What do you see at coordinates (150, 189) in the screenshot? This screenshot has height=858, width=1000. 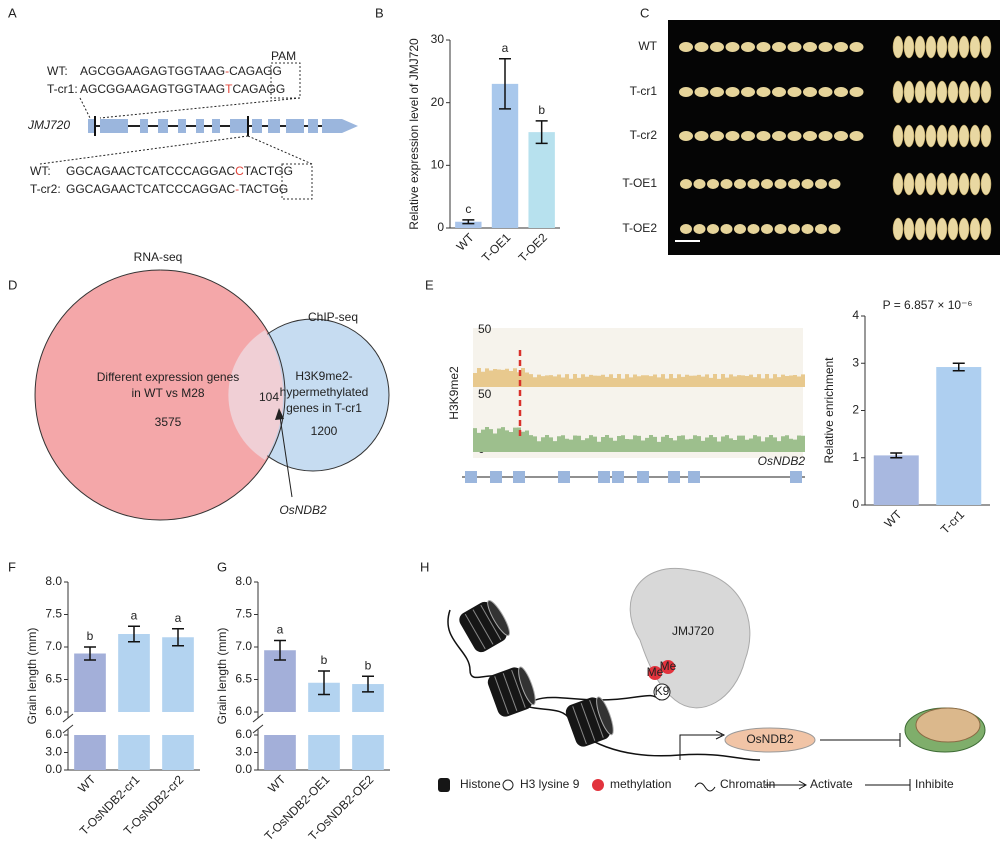 I see `seq-part: GGCAGAACTCATCCCAGGAC` at bounding box center [150, 189].